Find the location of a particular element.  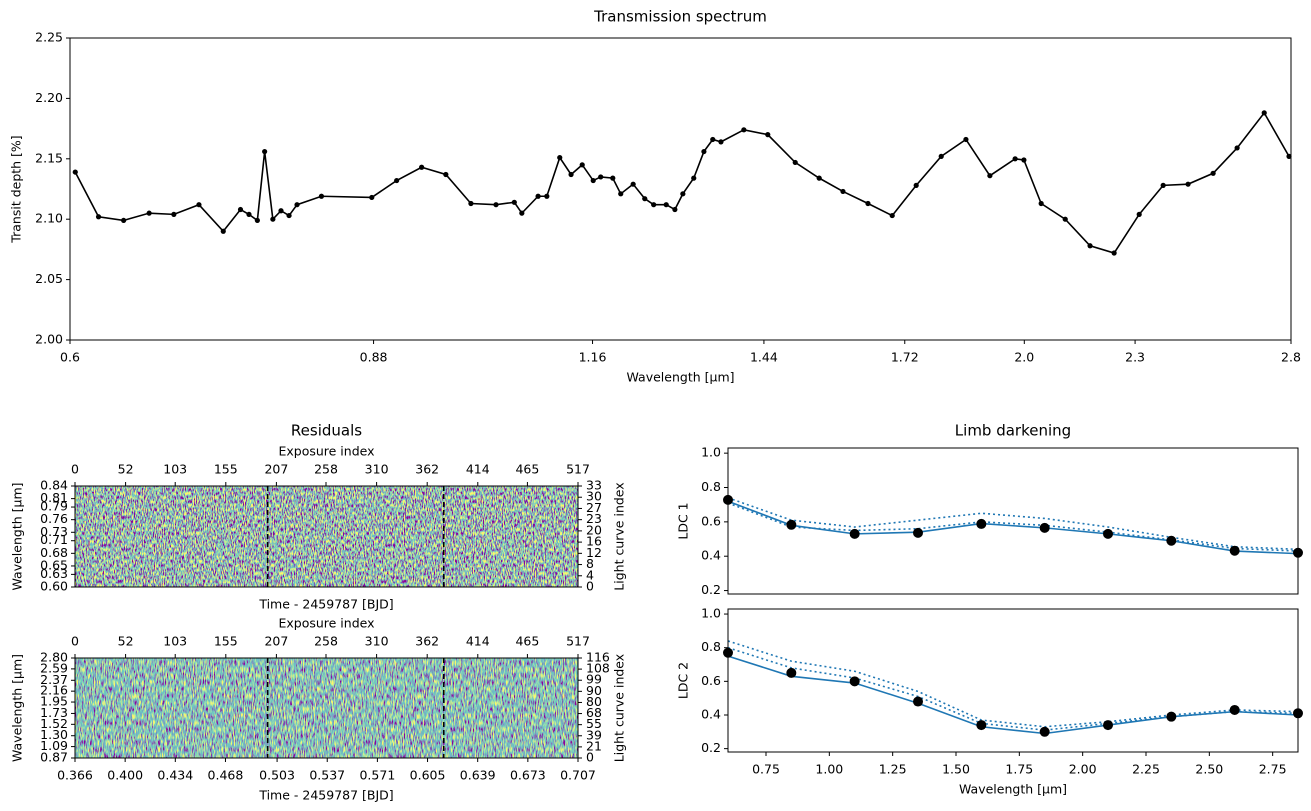

x-tick-label: 0.707 is located at coordinates (578, 775).